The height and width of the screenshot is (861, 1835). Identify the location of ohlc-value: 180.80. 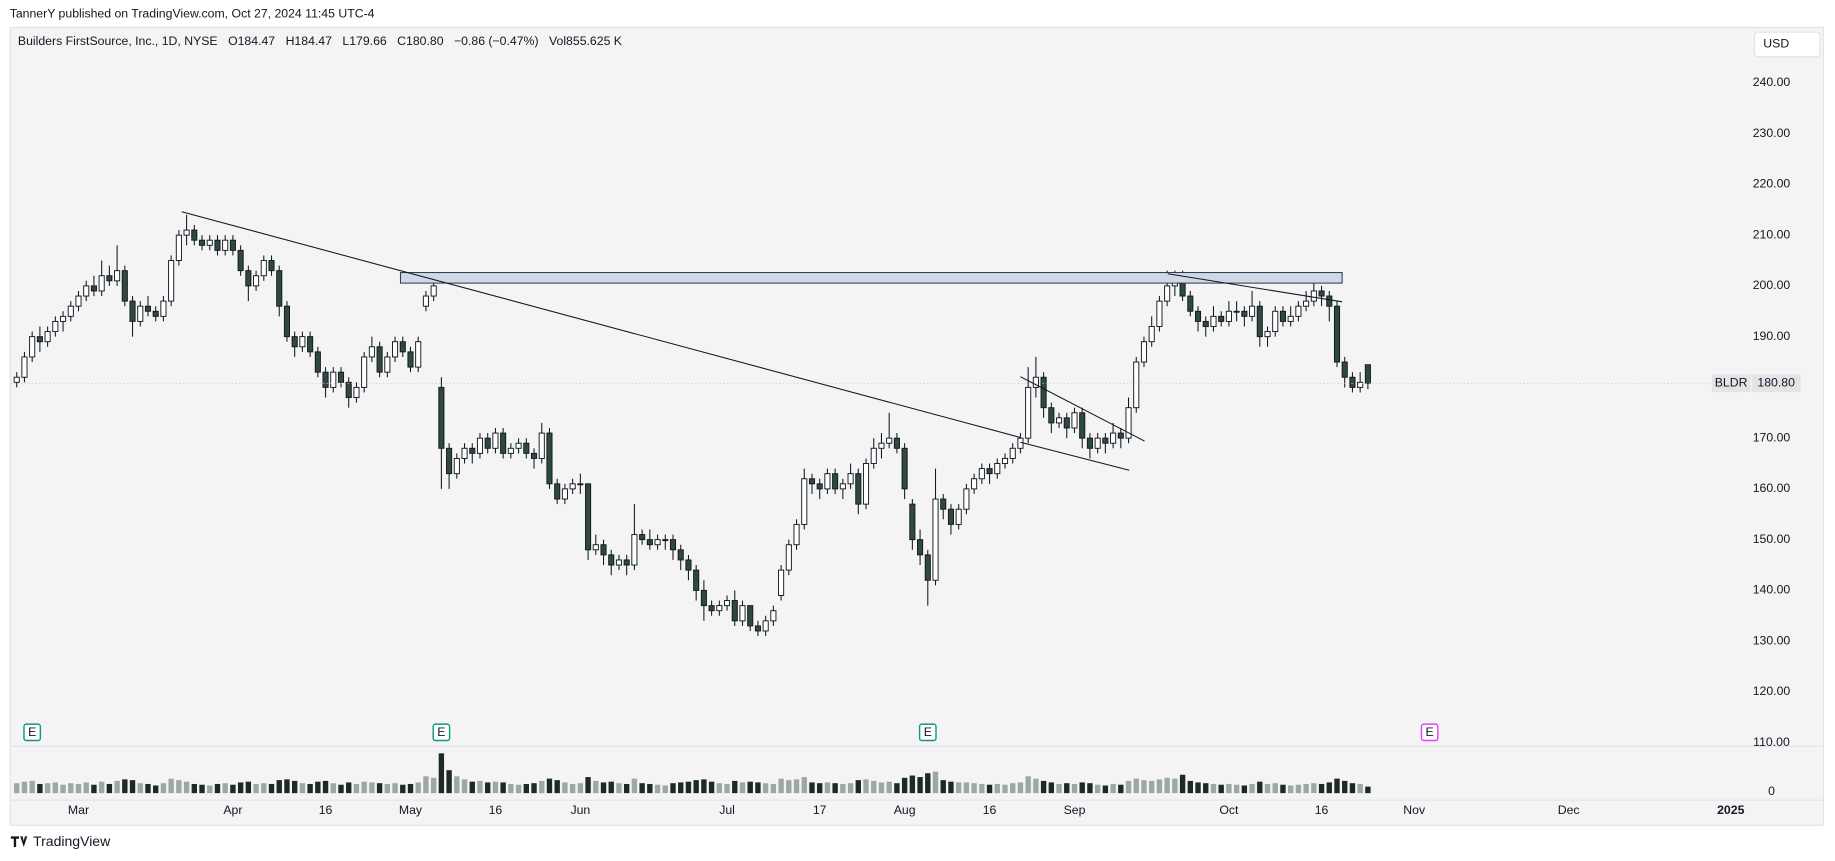
(425, 41).